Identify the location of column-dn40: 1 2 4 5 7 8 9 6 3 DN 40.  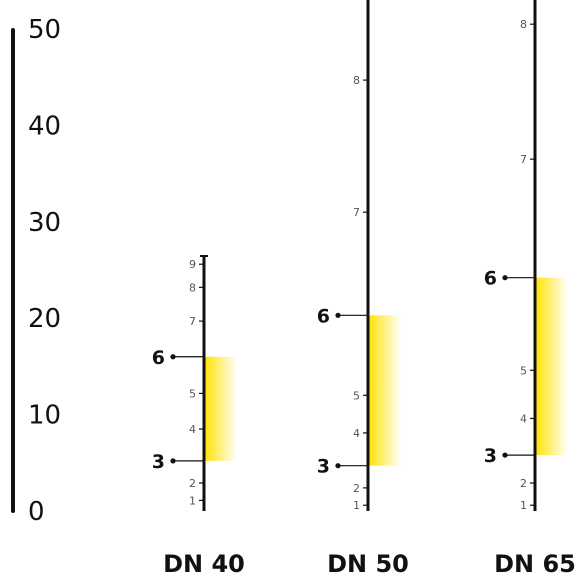
(198, 416).